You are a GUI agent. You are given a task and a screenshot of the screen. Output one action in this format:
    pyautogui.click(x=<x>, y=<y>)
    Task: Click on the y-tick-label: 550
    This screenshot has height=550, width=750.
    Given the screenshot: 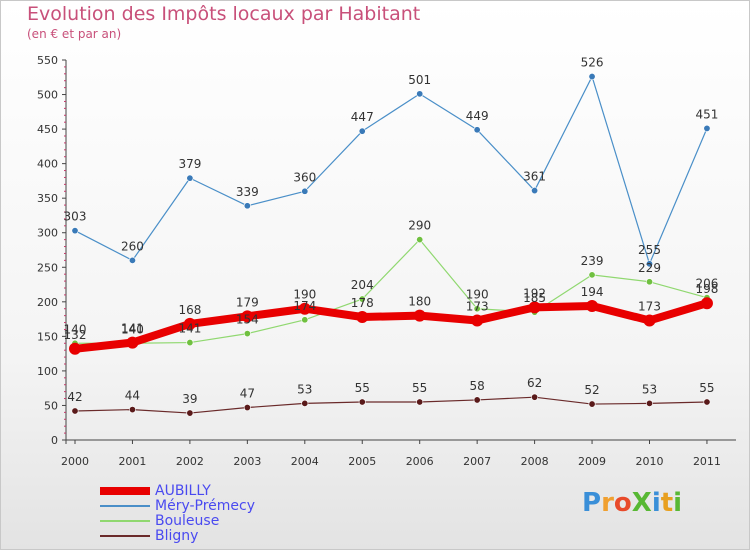 What is the action you would take?
    pyautogui.click(x=47, y=60)
    